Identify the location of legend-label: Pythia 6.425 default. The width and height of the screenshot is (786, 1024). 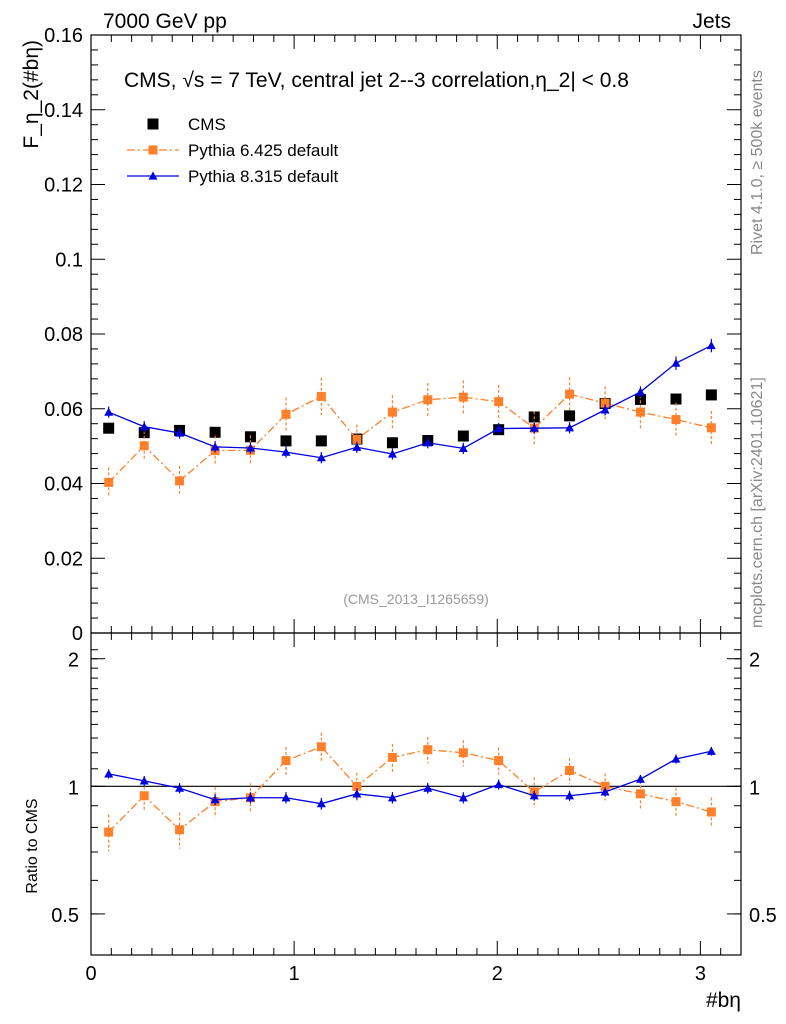
(263, 150).